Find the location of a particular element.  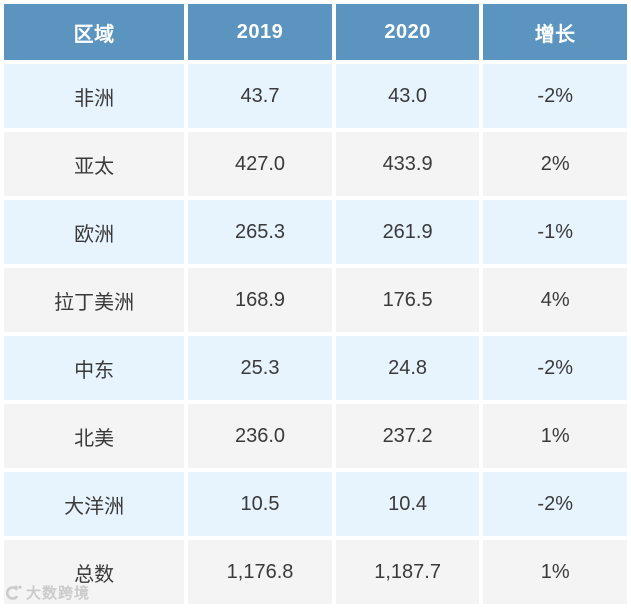

table-row: 非洲 43.7 43.0 -2% is located at coordinates (315, 96).